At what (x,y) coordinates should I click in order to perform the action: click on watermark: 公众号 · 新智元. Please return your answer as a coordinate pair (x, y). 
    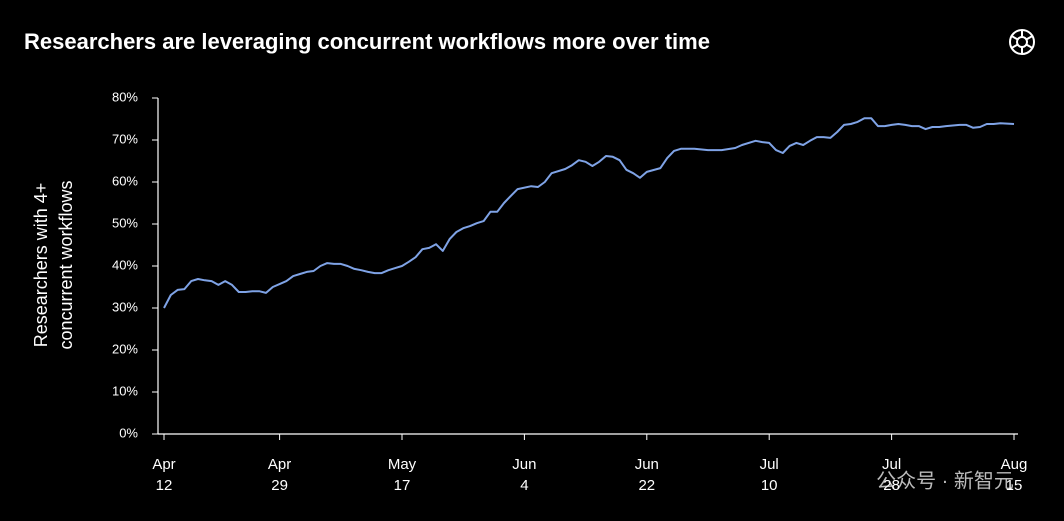
    Looking at the image, I should click on (945, 480).